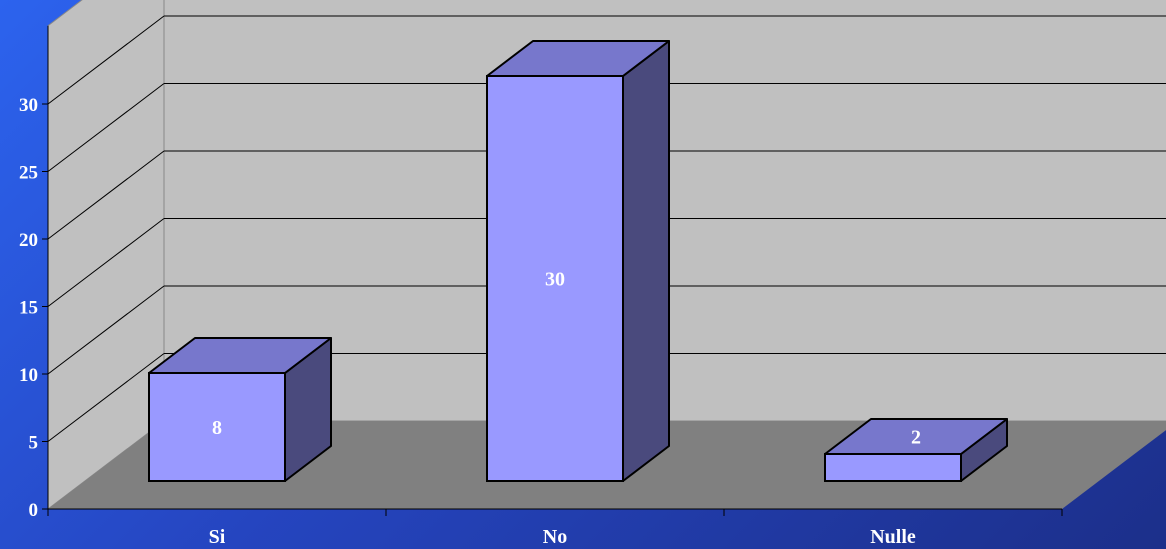 This screenshot has height=549, width=1166. Describe the element at coordinates (28, 240) in the screenshot. I see `y-tick-label-20: 20` at that location.